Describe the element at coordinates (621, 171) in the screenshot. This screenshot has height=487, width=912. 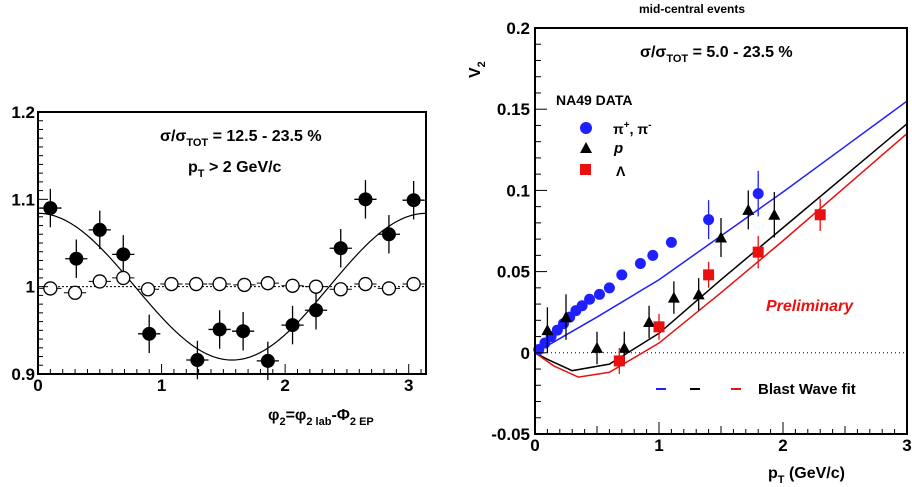
I see `legend-label-lambda: Λ` at that location.